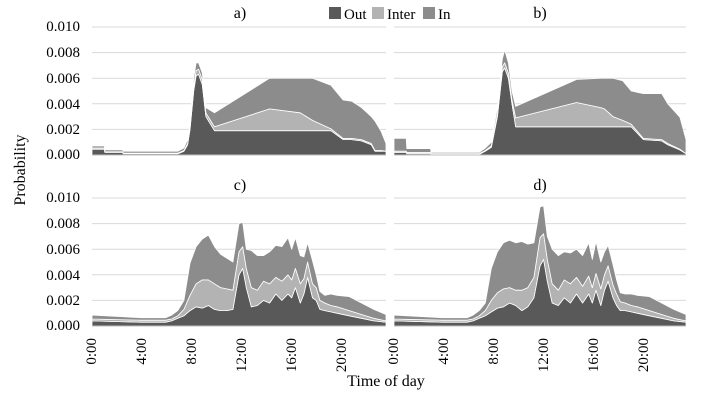 This screenshot has width=702, height=396. Describe the element at coordinates (240, 185) in the screenshot. I see `panel-title: c)` at that location.